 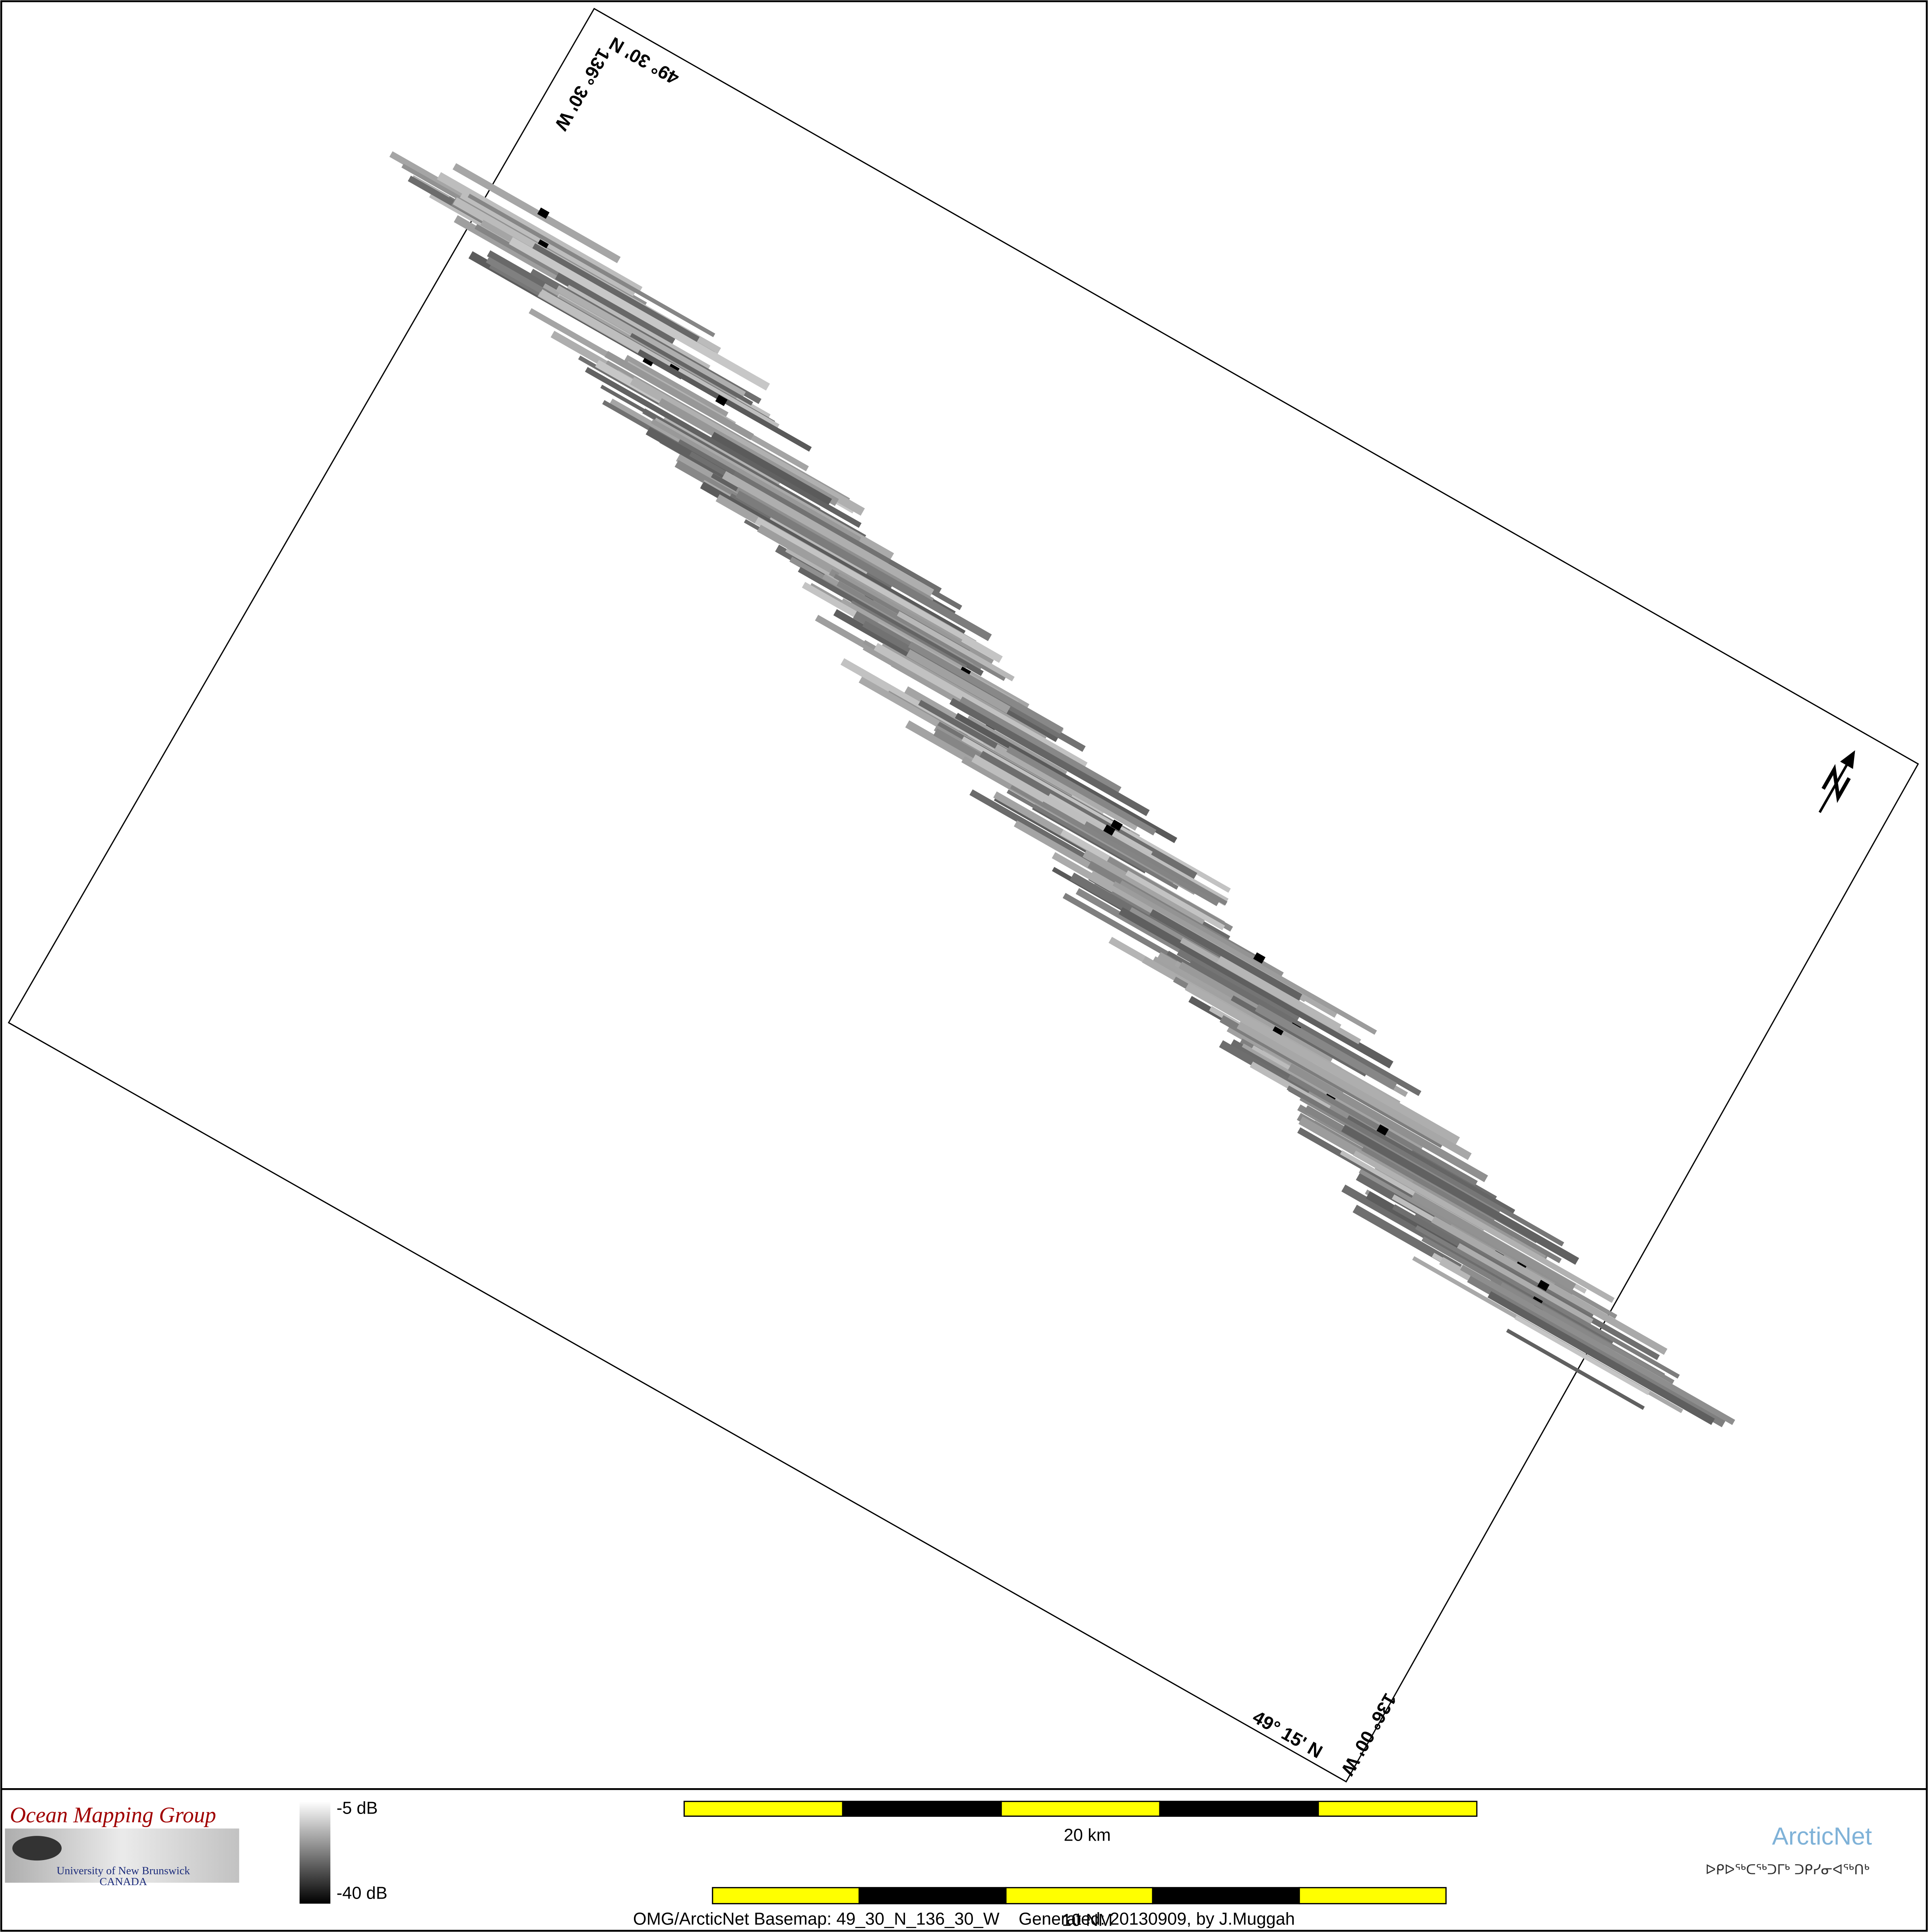 I want to click on scale-label: 20 km, so click(x=1087, y=1835).